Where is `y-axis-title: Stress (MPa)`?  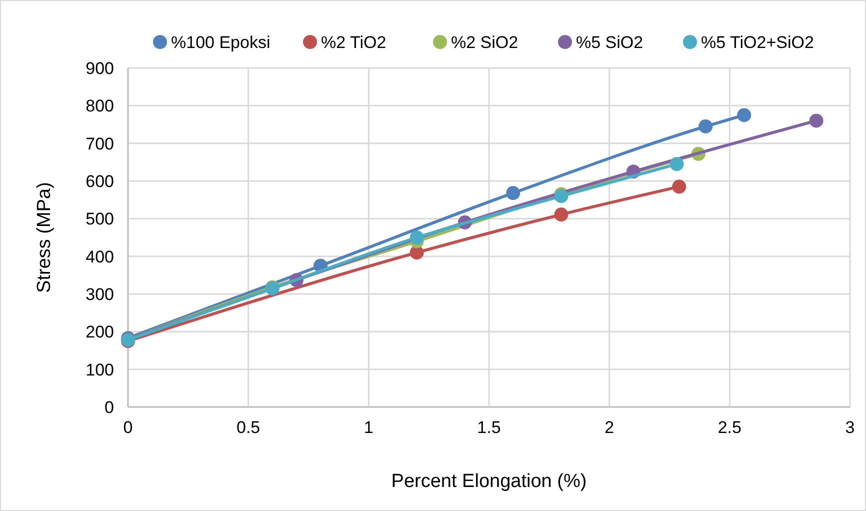
y-axis-title: Stress (MPa) is located at coordinates (44, 237).